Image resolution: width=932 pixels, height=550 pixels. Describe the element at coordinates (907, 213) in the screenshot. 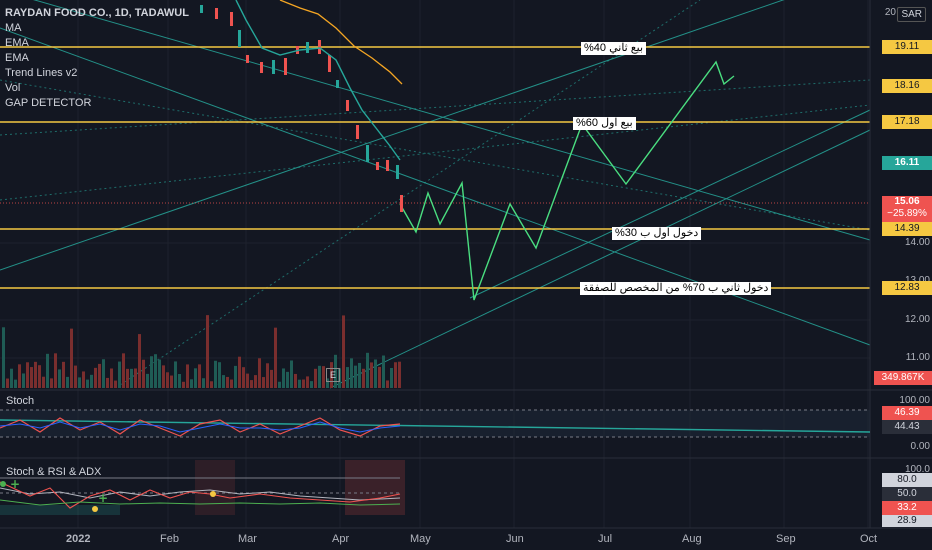

I see `last-price-change: −25.89%` at that location.